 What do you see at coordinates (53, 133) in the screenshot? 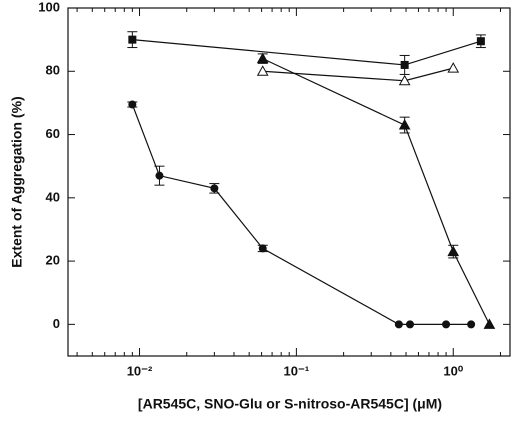
I see `y-tick-label: 60` at bounding box center [53, 133].